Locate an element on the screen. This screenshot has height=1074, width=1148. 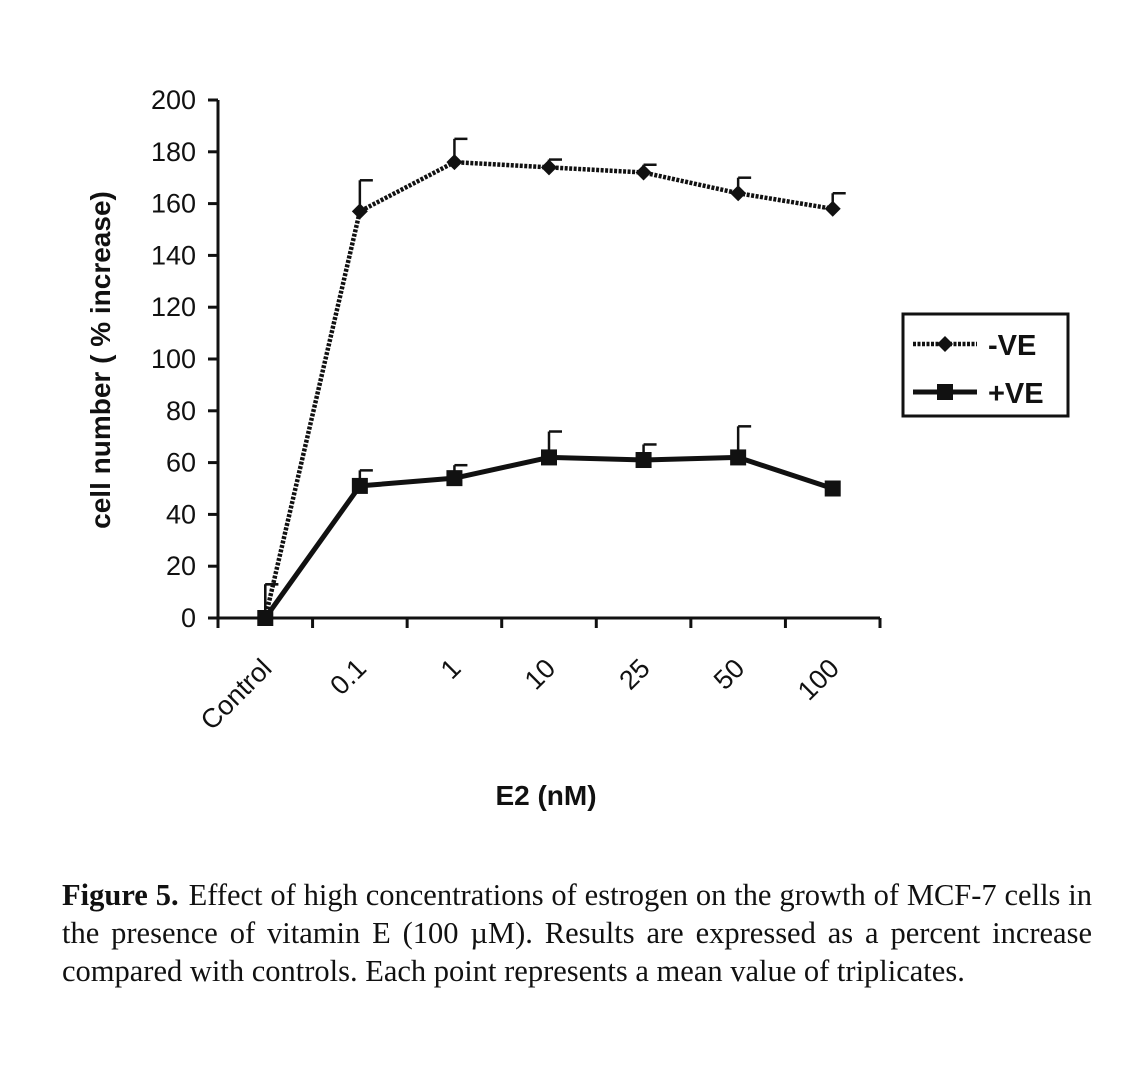
x-tick-label: 25 is located at coordinates (634, 674).